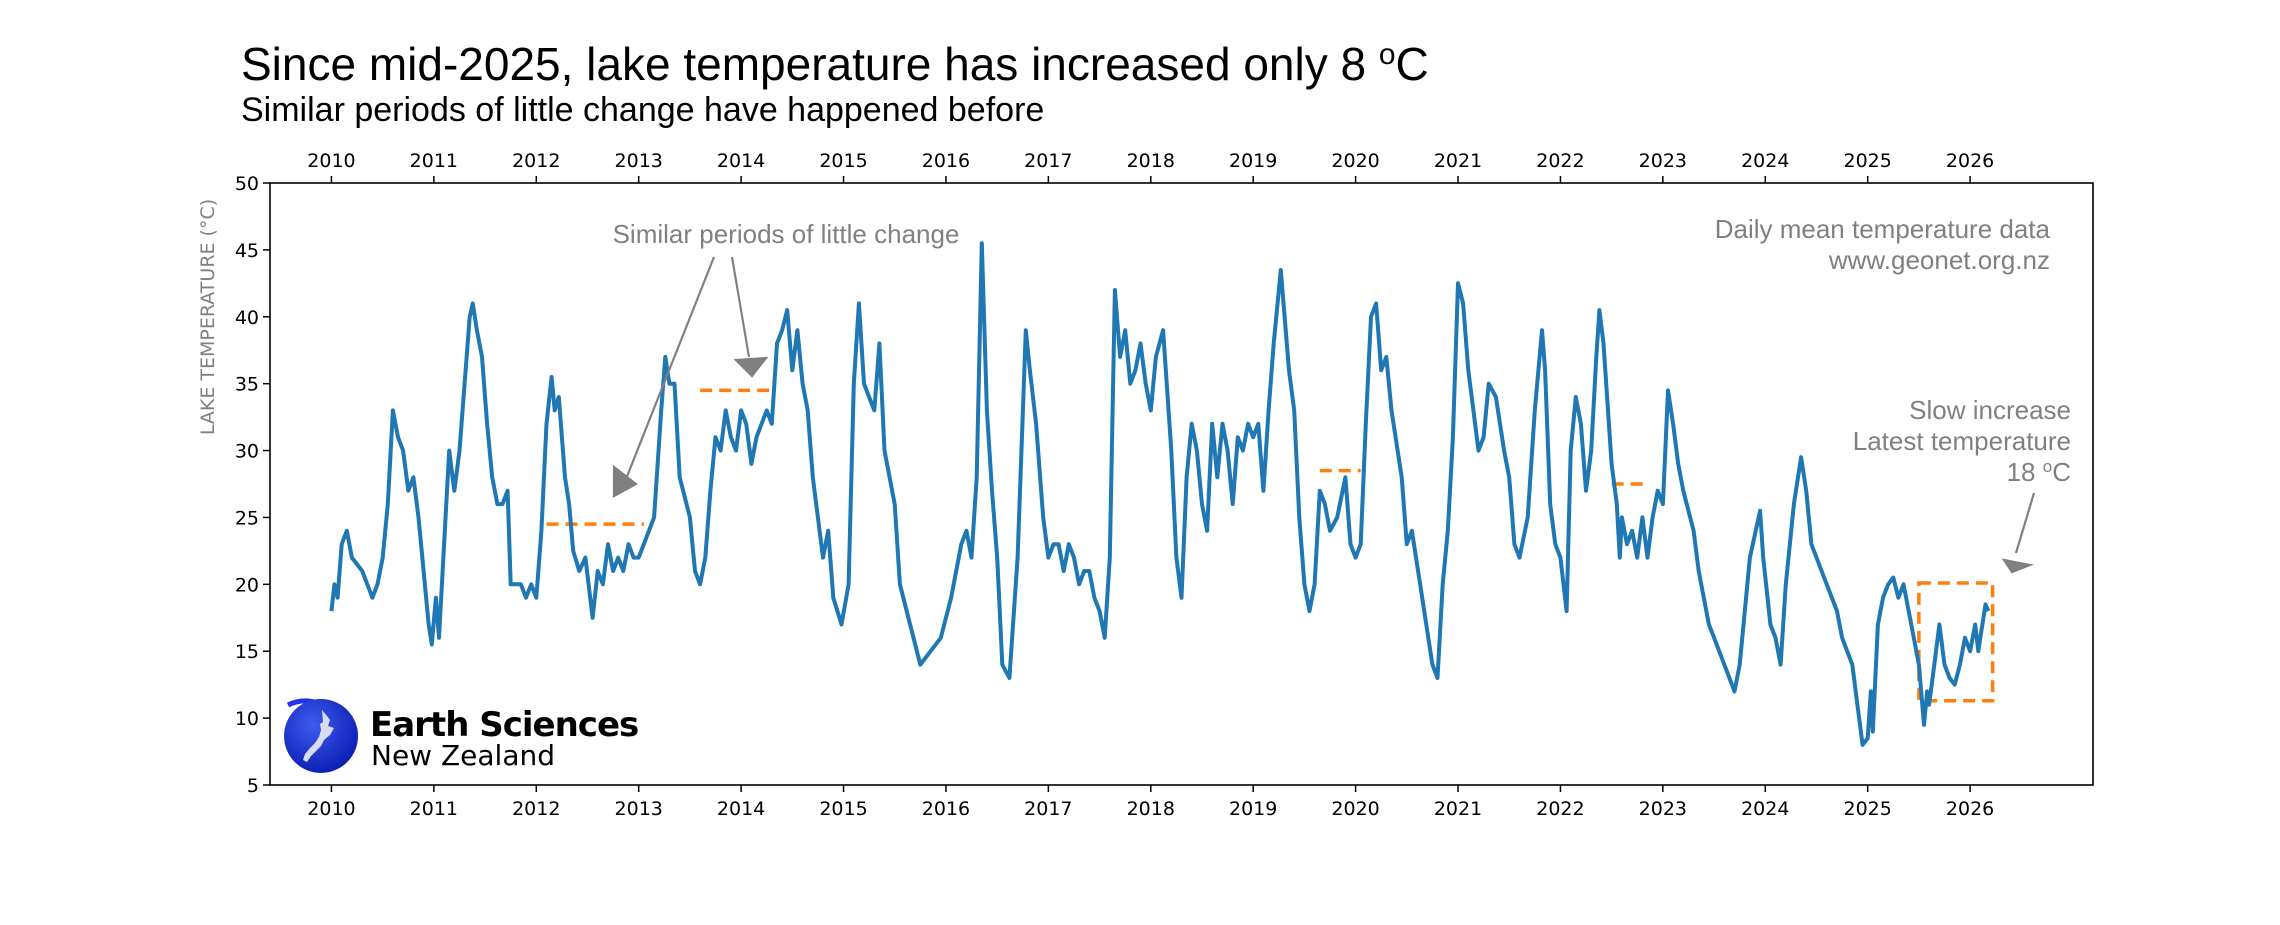 The height and width of the screenshot is (925, 2280). I want to click on x-tick-label-bottom: 2021, so click(1458, 809).